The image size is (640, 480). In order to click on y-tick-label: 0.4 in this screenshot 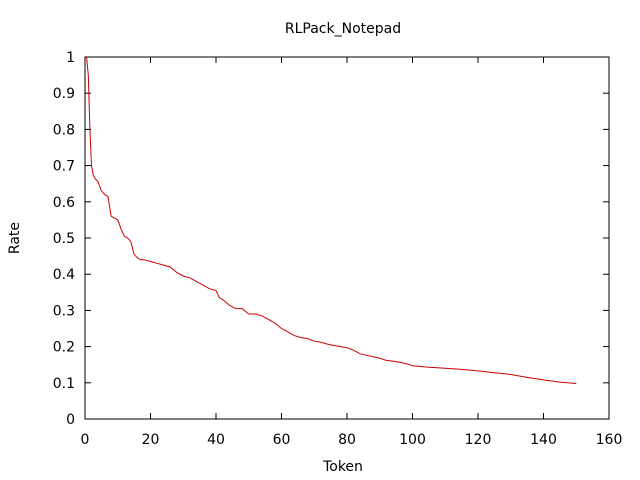, I will do `click(64, 275)`.